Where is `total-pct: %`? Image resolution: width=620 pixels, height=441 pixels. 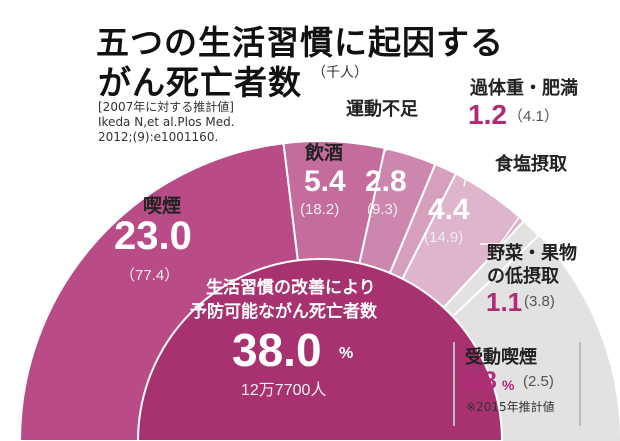
total-pct: % is located at coordinates (346, 353).